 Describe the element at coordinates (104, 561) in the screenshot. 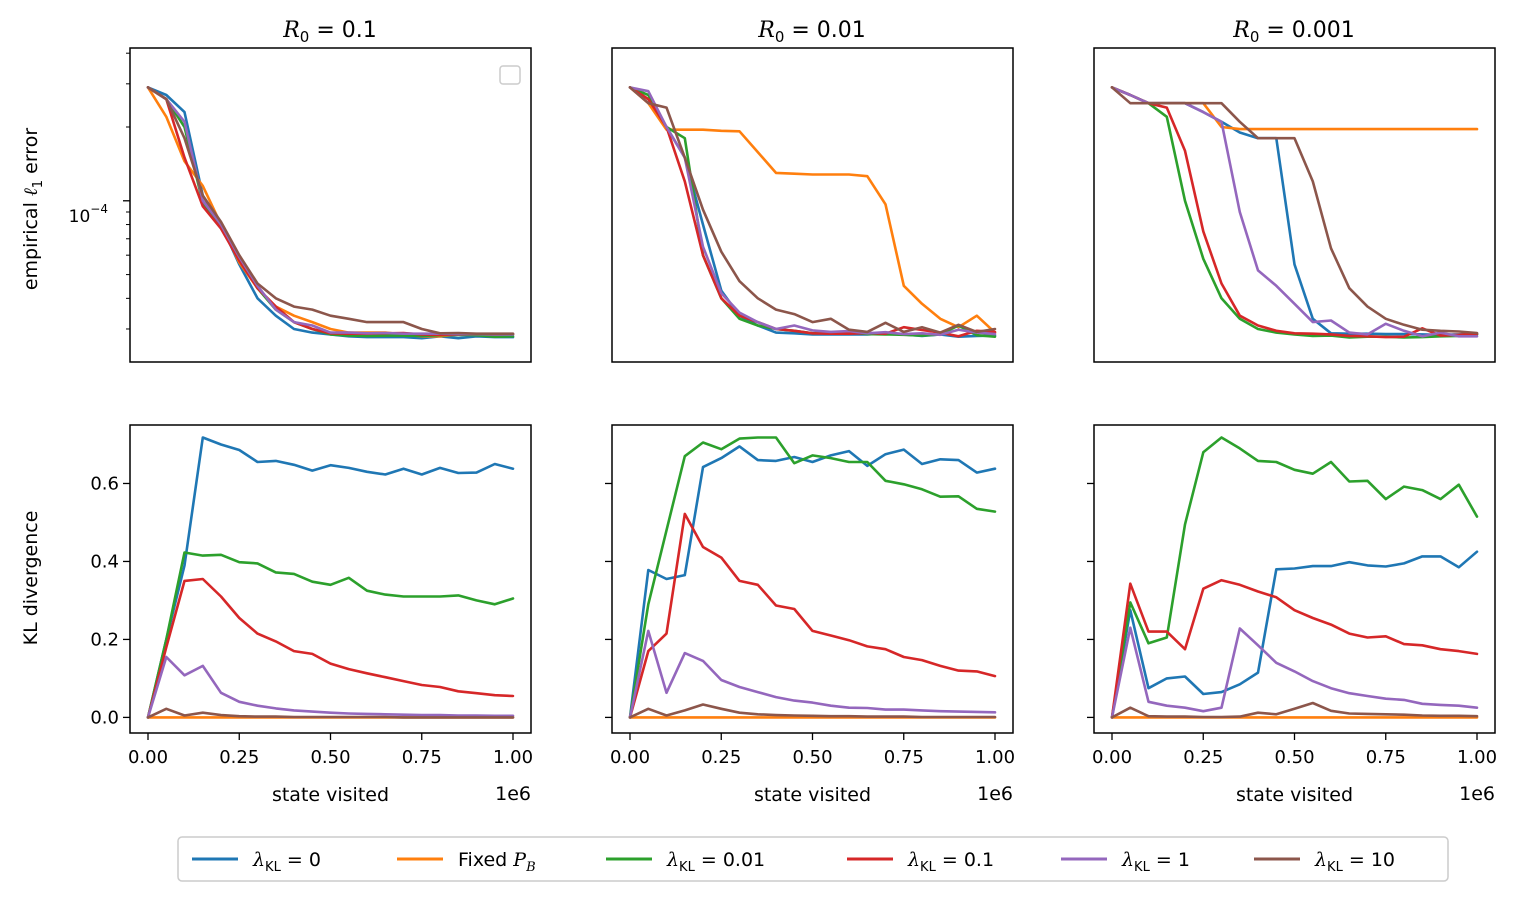

I see `ytick-label-bottom-r0-0-1-2: 0.4` at that location.